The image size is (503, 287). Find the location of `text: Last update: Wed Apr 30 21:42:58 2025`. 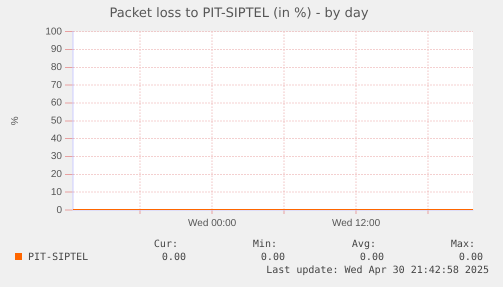

text: Last update: Wed Apr 30 21:42:58 2025 is located at coordinates (377, 270).